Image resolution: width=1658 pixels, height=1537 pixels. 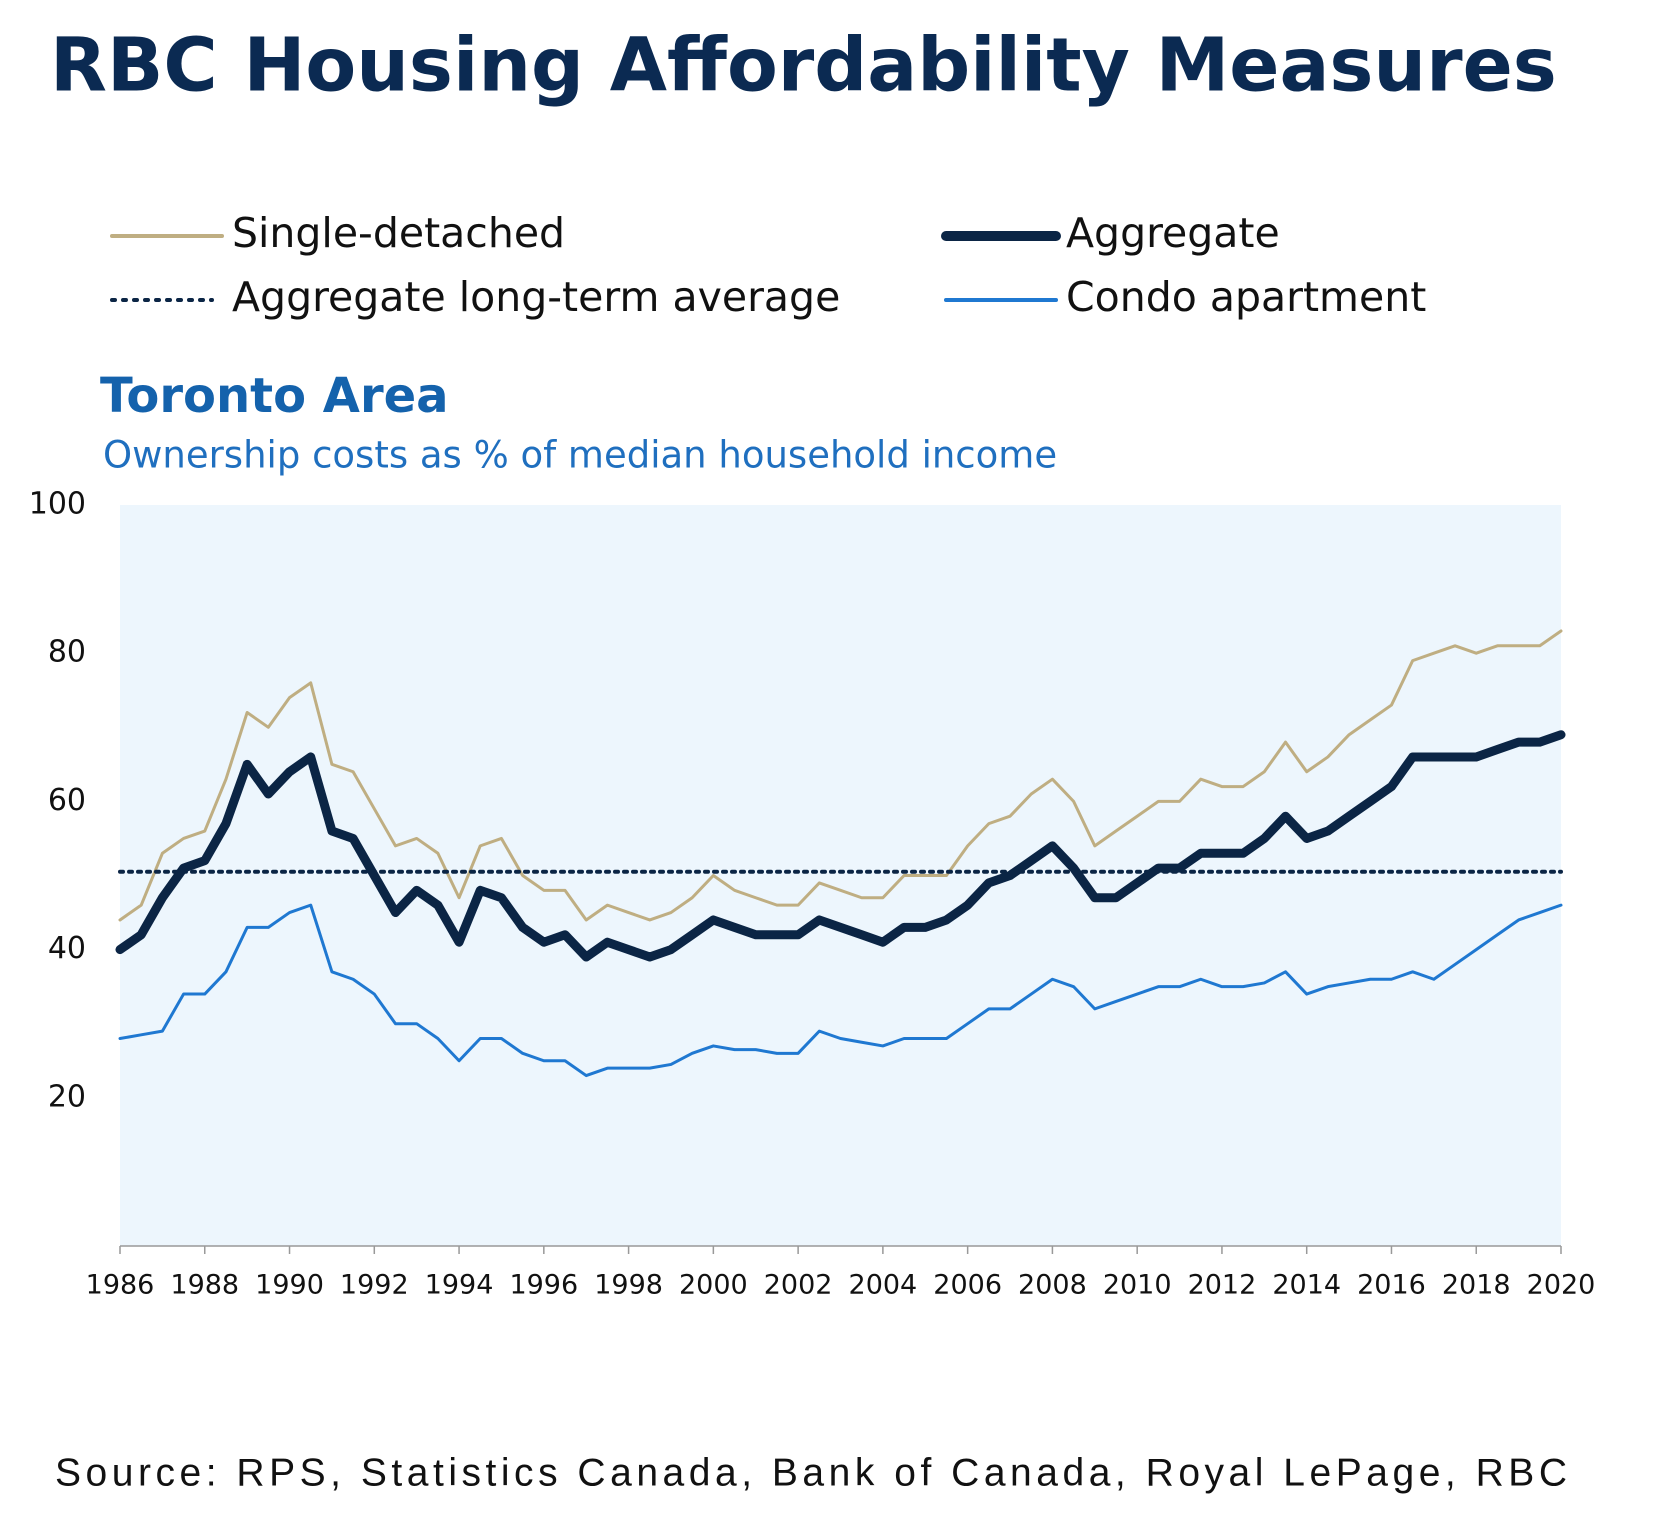 I want to click on x-tick-label: 2014, so click(x=1306, y=1285).